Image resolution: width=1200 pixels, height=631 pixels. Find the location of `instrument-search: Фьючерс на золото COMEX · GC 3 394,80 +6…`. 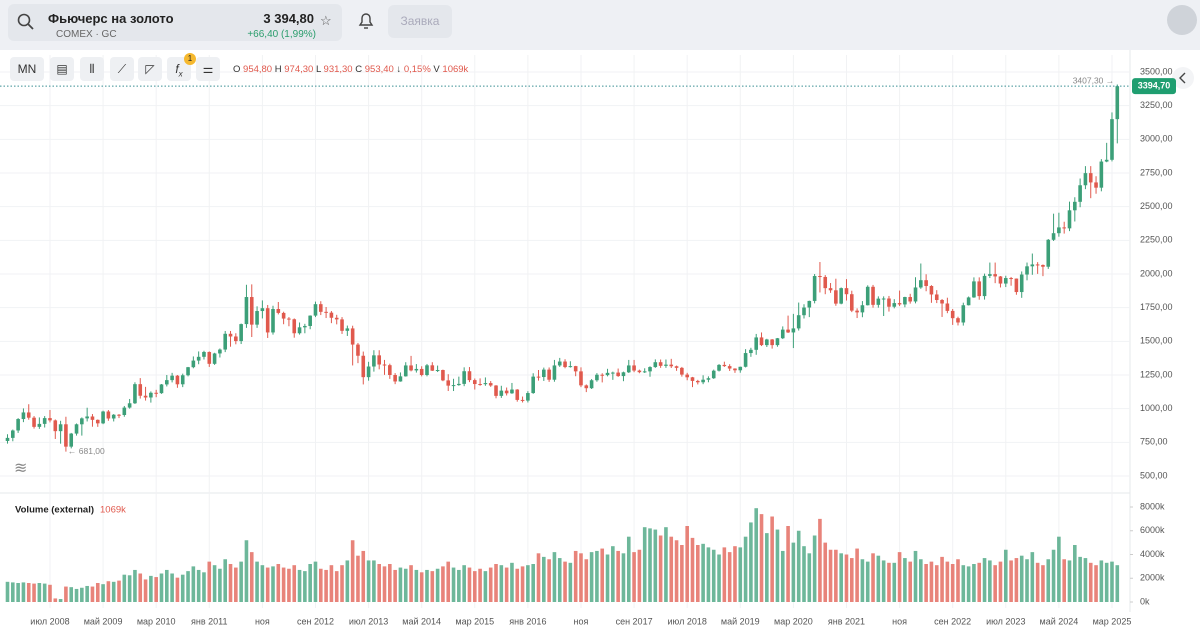

instrument-search: Фьючерс на золото COMEX · GC 3 394,80 +6… is located at coordinates (175, 22).